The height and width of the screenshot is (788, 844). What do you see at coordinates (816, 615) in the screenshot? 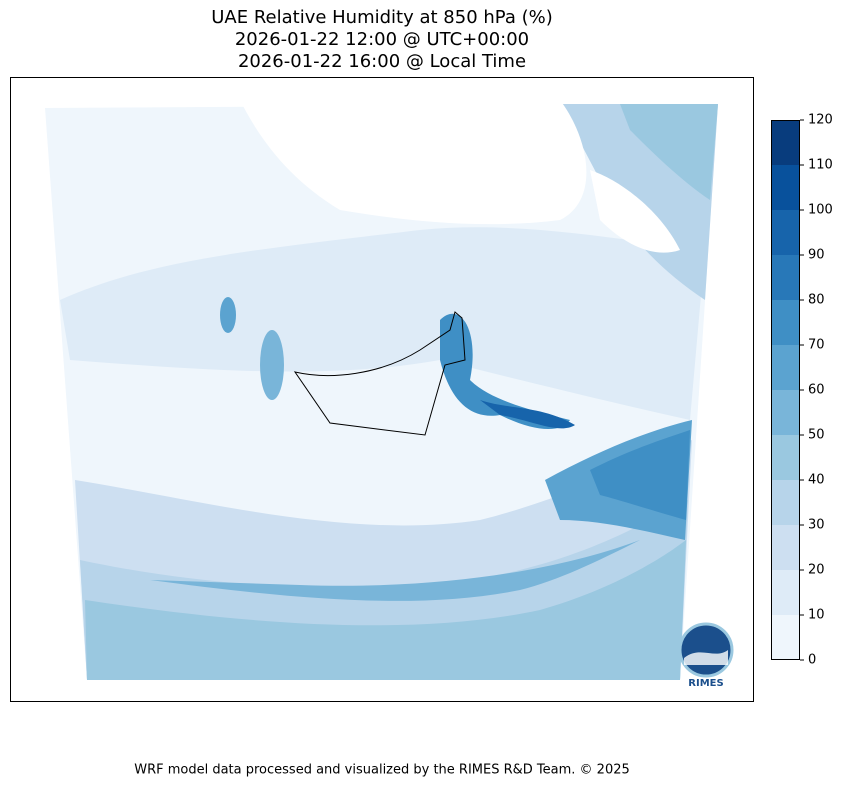
I see `colorbar-tick-label: 10` at bounding box center [816, 615].